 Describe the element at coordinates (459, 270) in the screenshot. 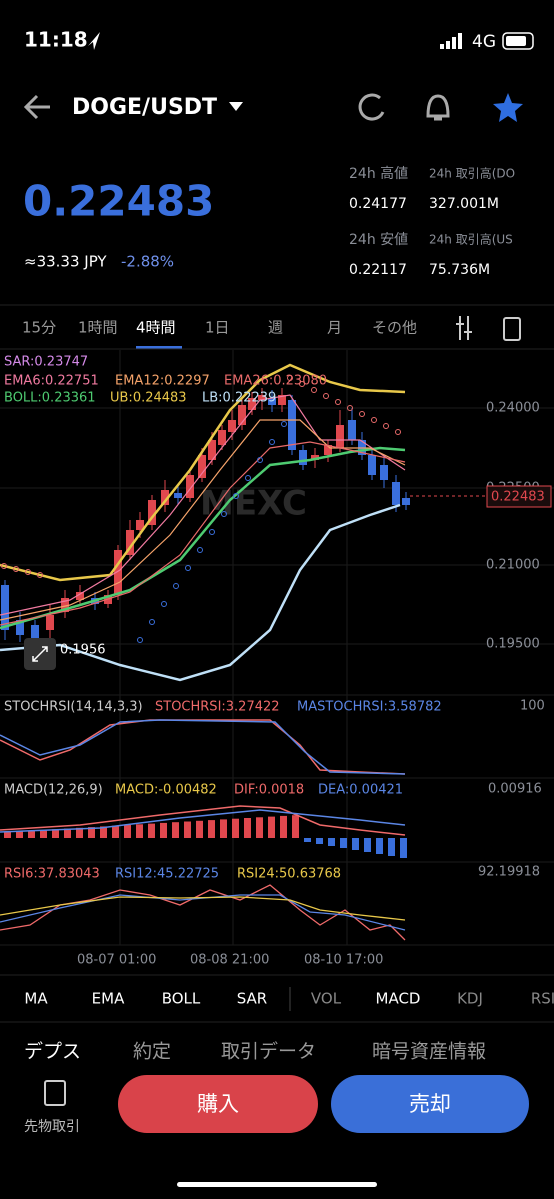

I see `stat-value: 75.736M` at that location.